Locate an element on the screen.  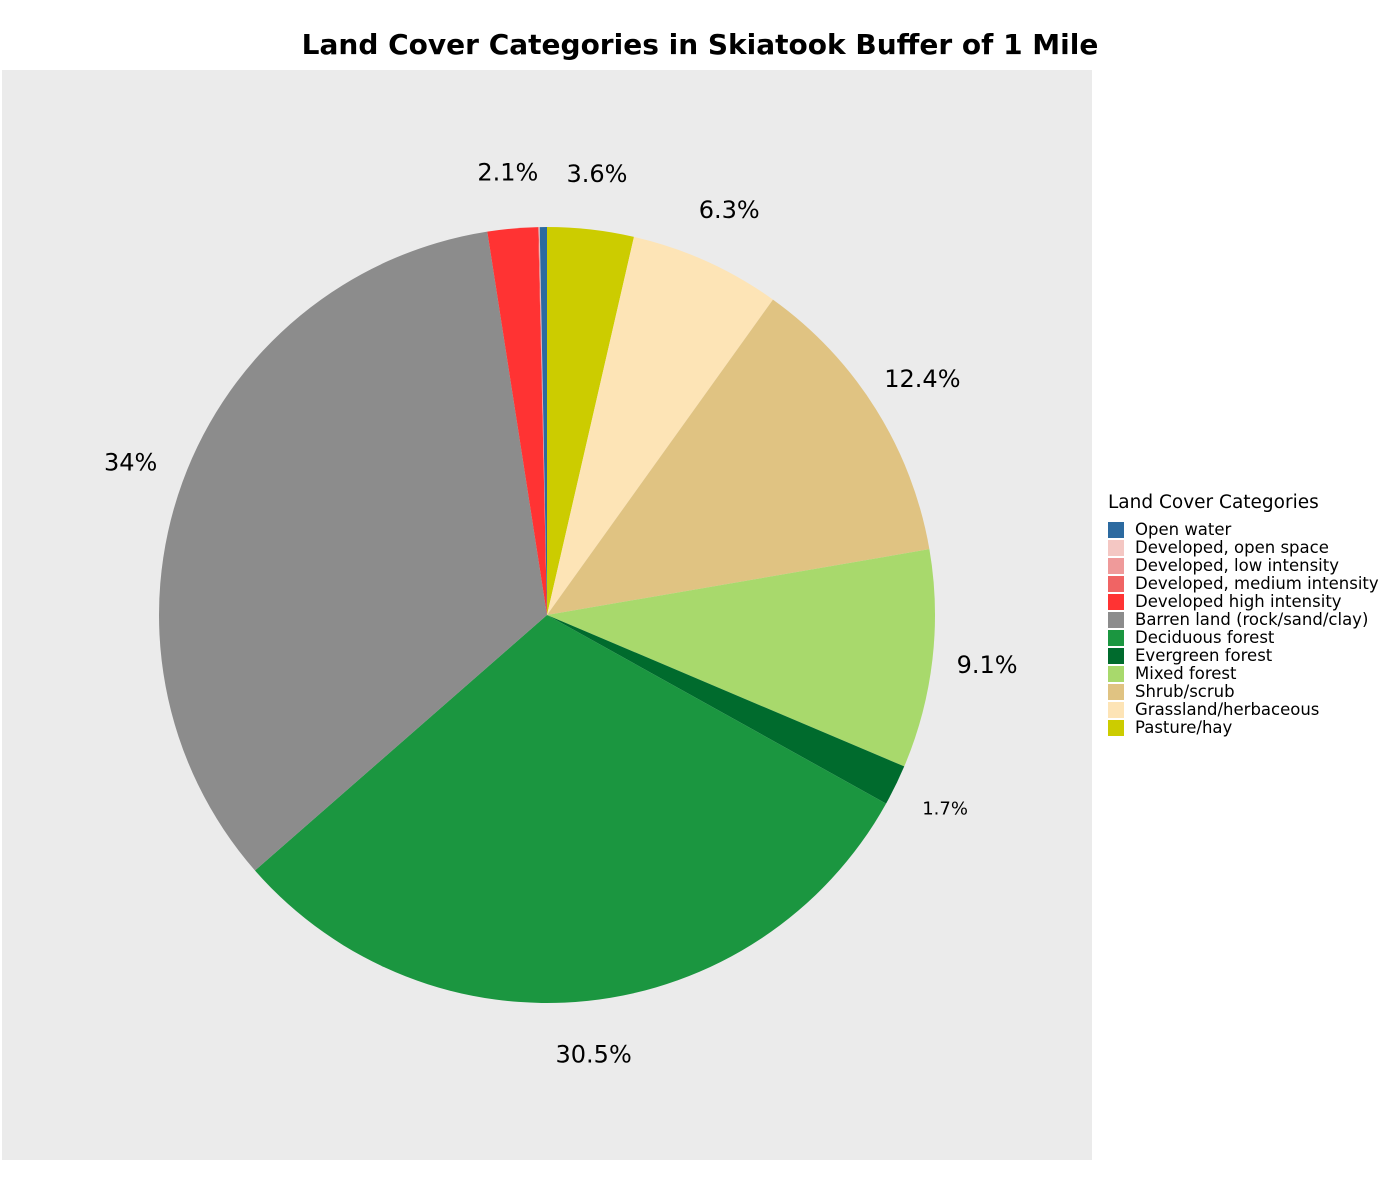
legend-item-barren-land-rock-sand-clay: Barren land (rock/sand/clay) is located at coordinates (1253, 620).